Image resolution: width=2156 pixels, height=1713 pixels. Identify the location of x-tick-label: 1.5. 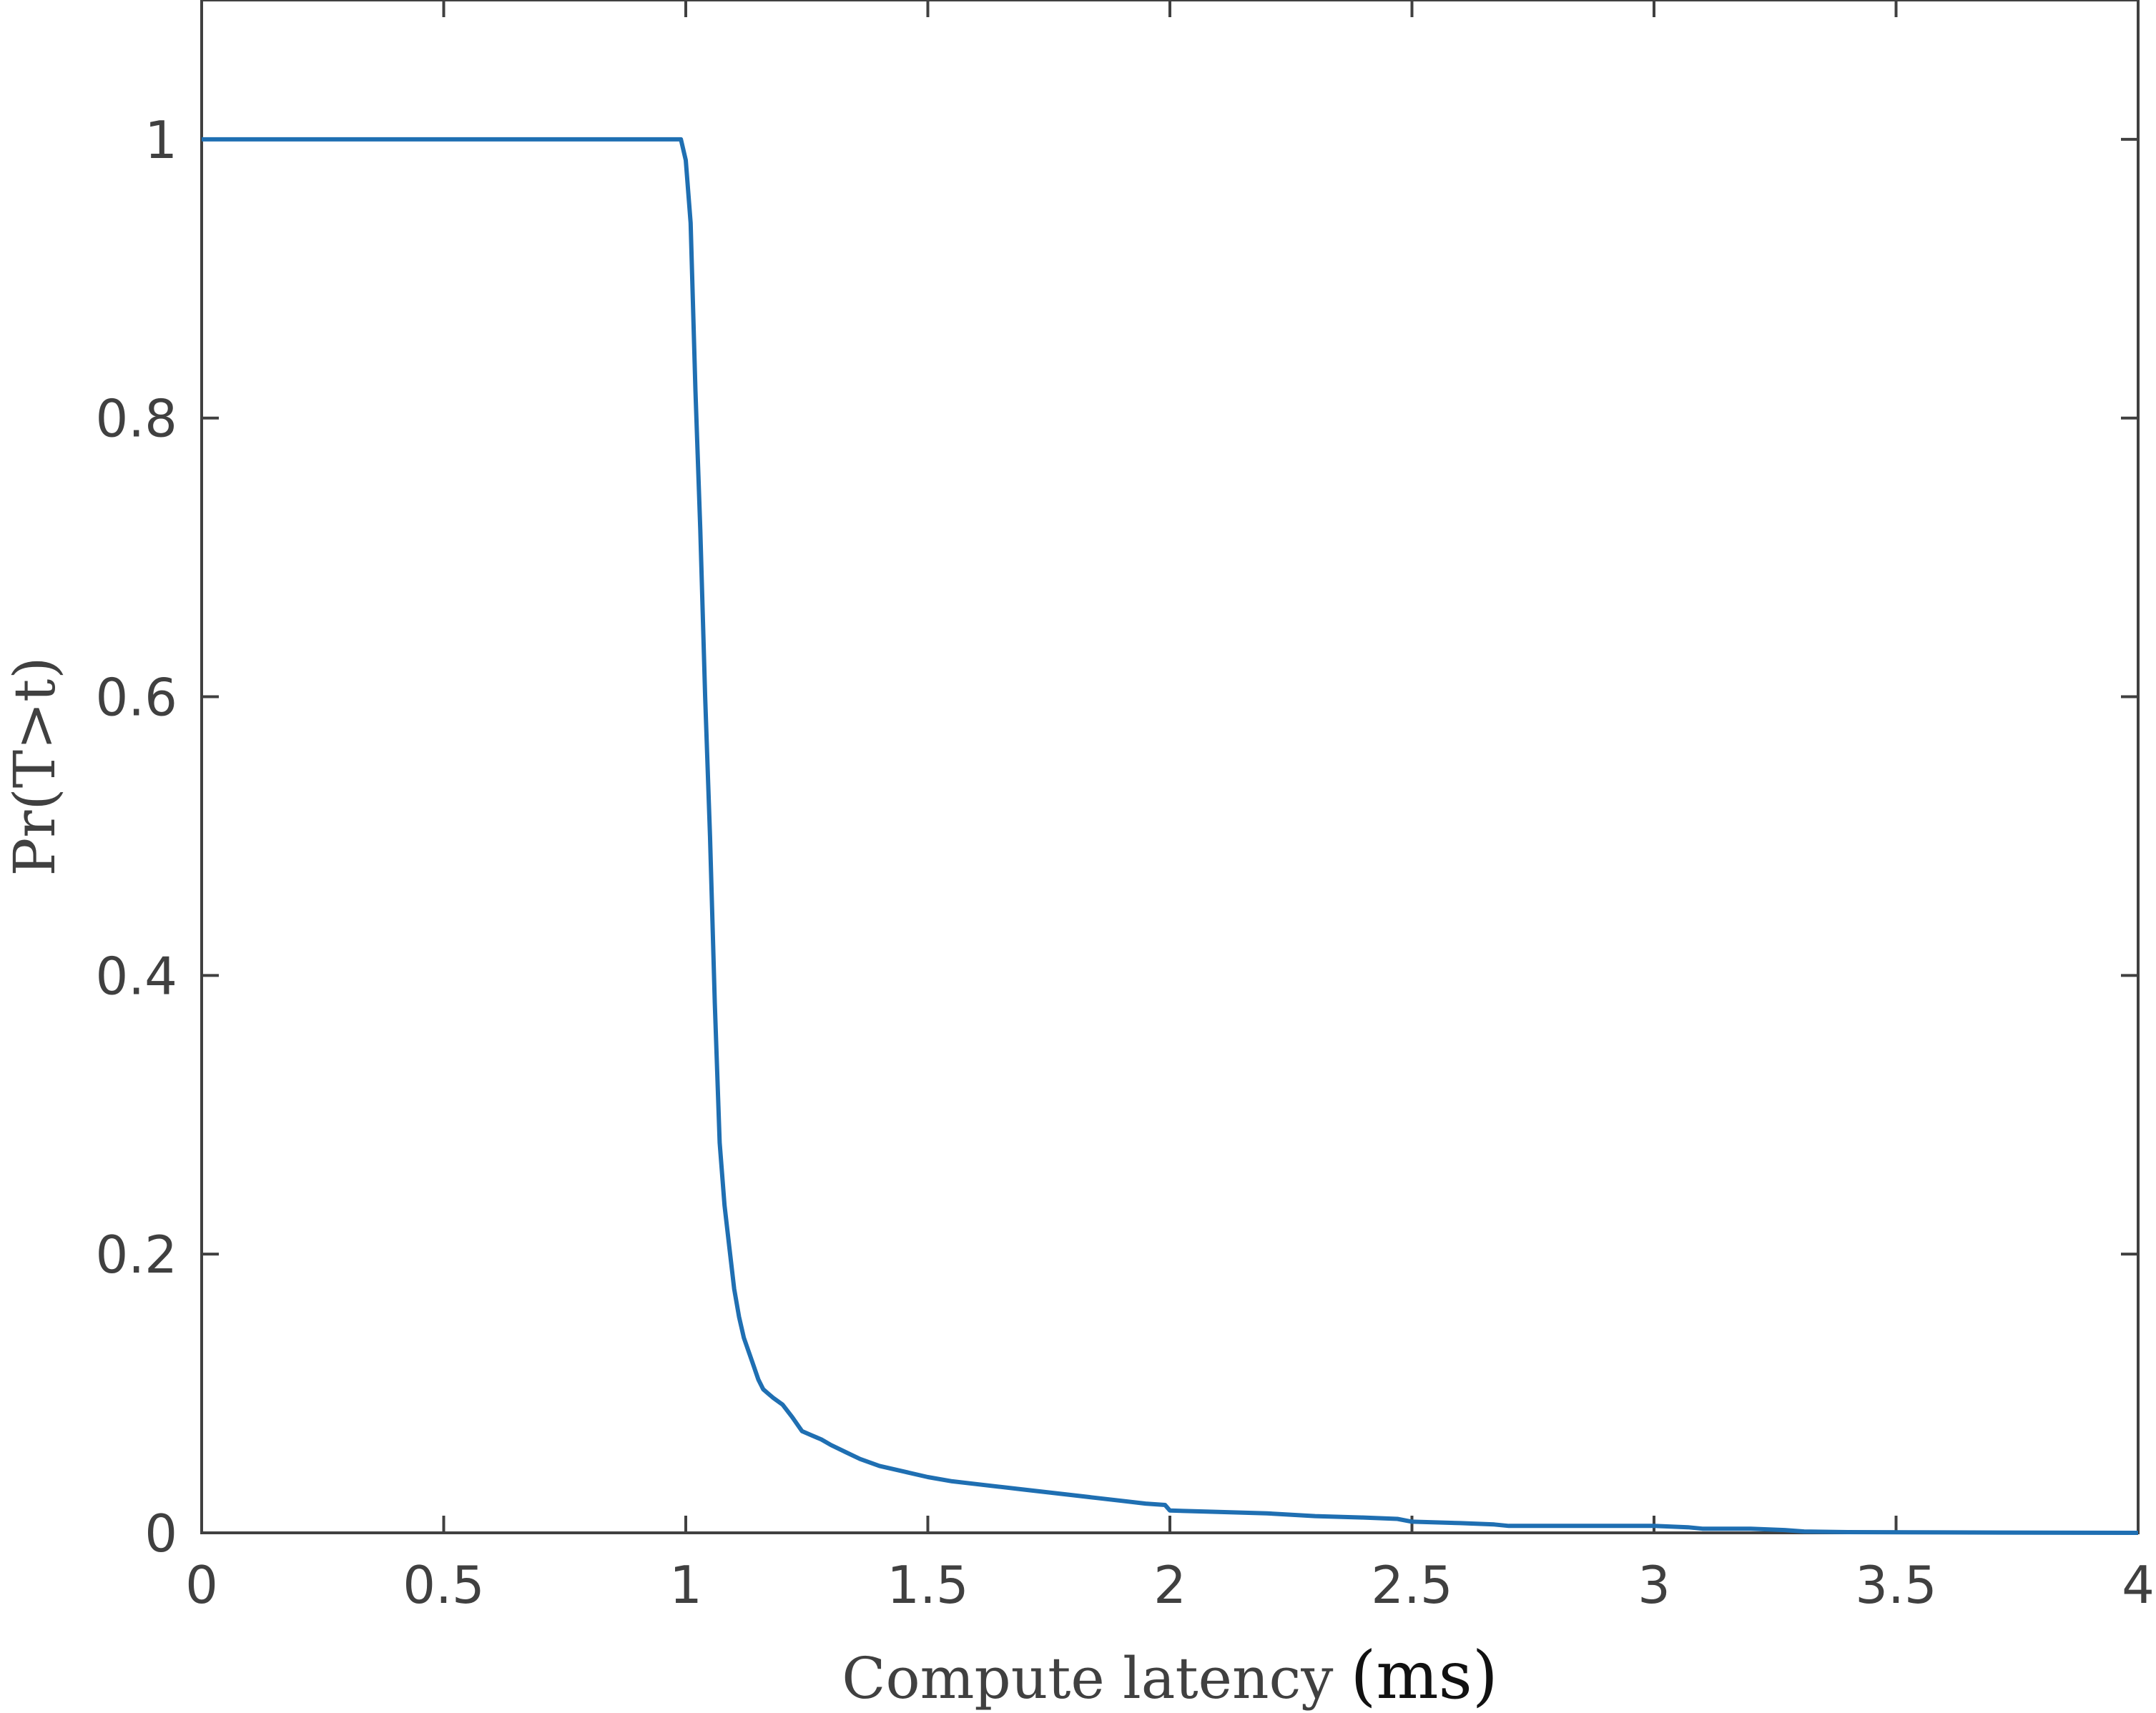
(928, 1585).